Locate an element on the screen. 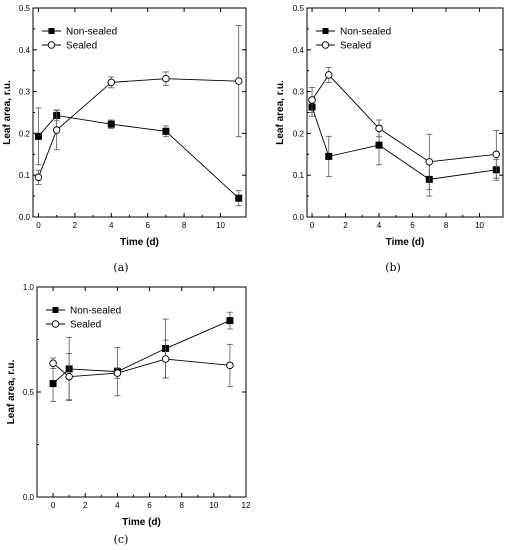 The image size is (509, 550). panel-label: (b) is located at coordinates (393, 267).